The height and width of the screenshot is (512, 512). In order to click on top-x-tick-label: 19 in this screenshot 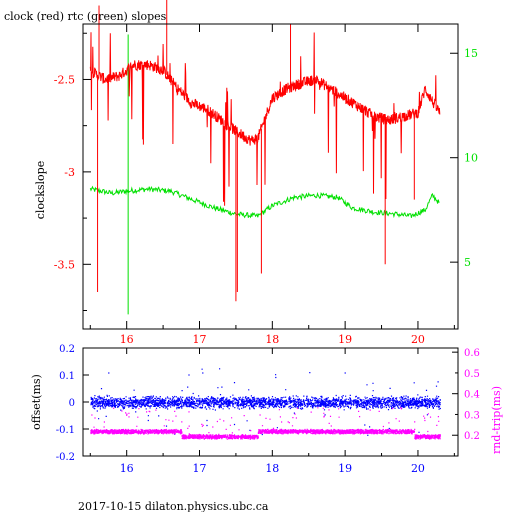, I will do `click(345, 339)`.